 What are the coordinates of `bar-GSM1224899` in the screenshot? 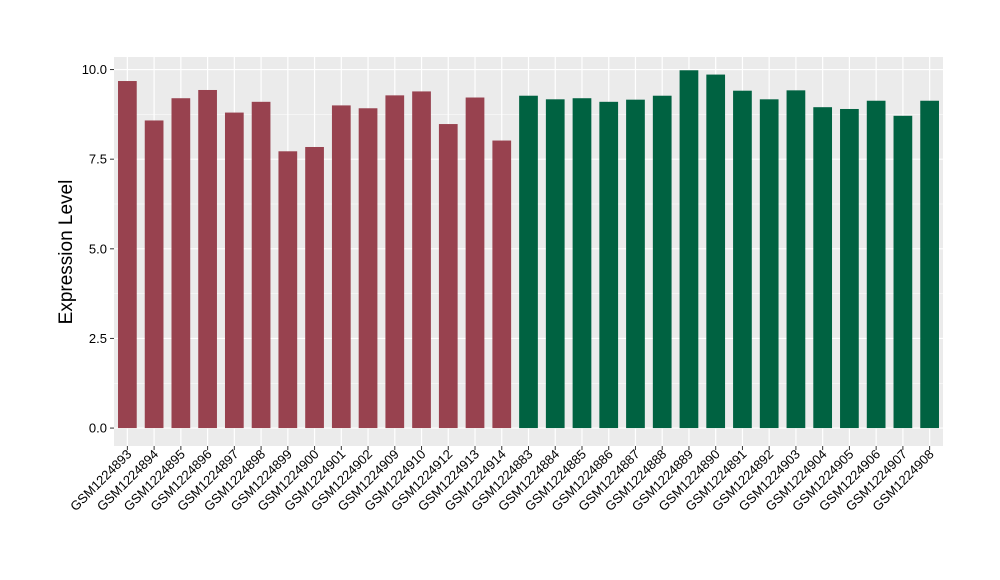 It's located at (288, 290).